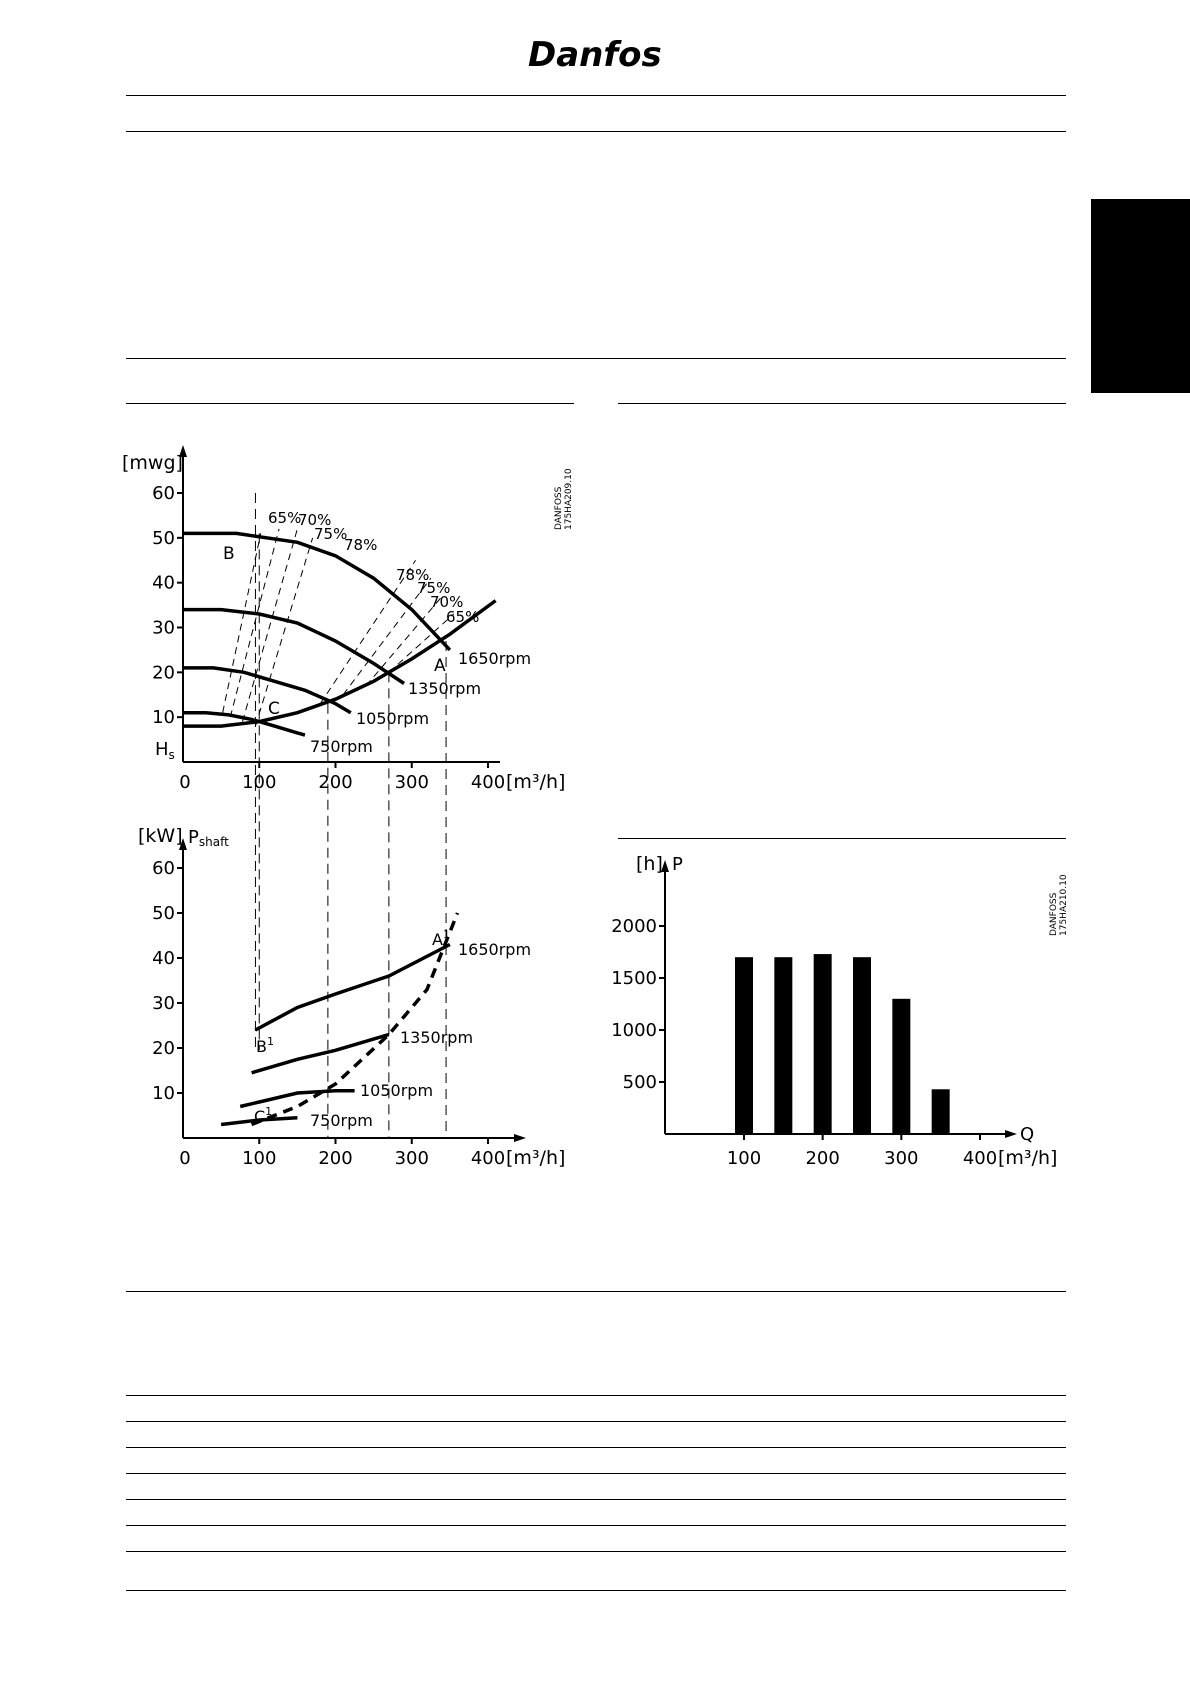  I want to click on head-curve-1050rpm, so click(267, 690).